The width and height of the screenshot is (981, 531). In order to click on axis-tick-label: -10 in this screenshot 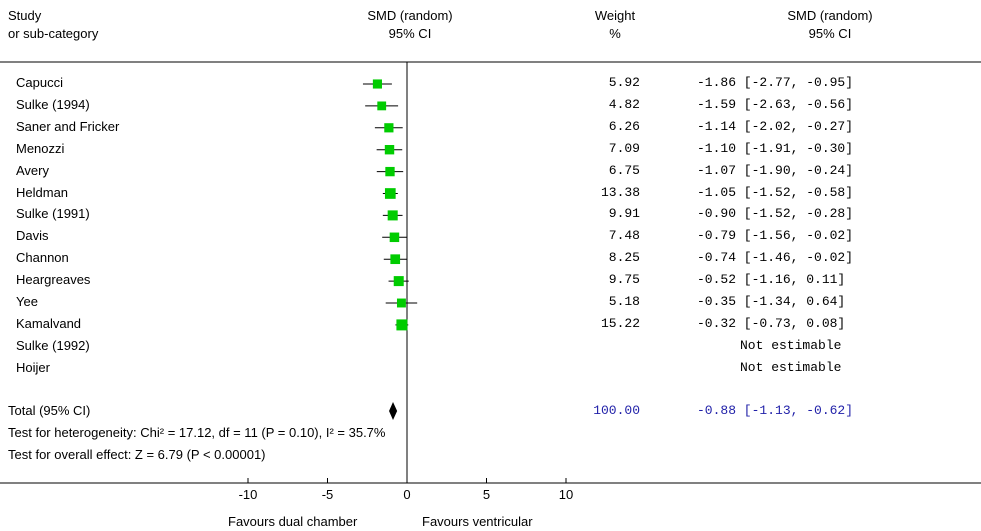, I will do `click(248, 494)`.